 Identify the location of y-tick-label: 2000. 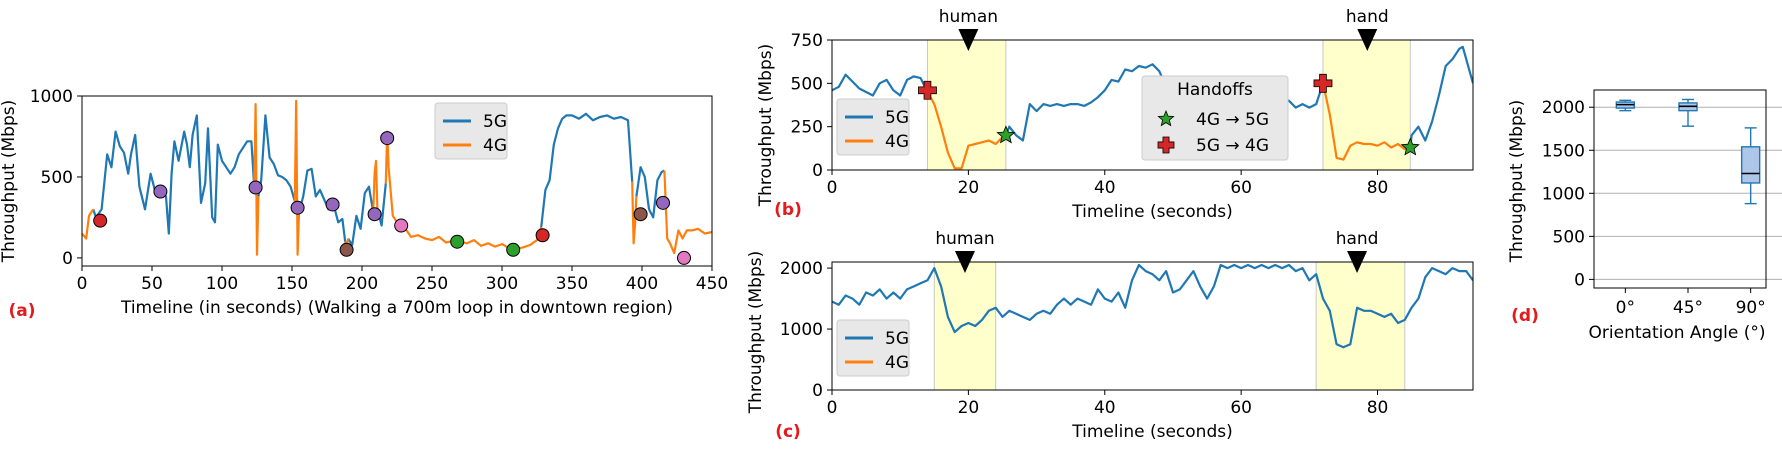
(1563, 108).